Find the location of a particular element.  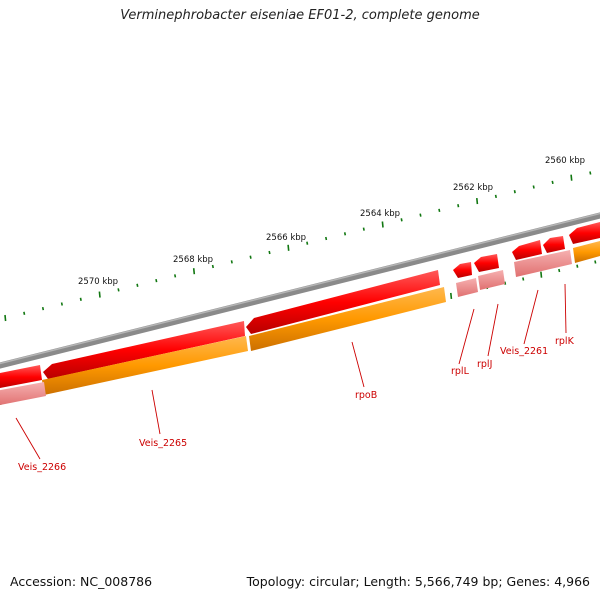

feature-rplj is located at coordinates (491, 280).